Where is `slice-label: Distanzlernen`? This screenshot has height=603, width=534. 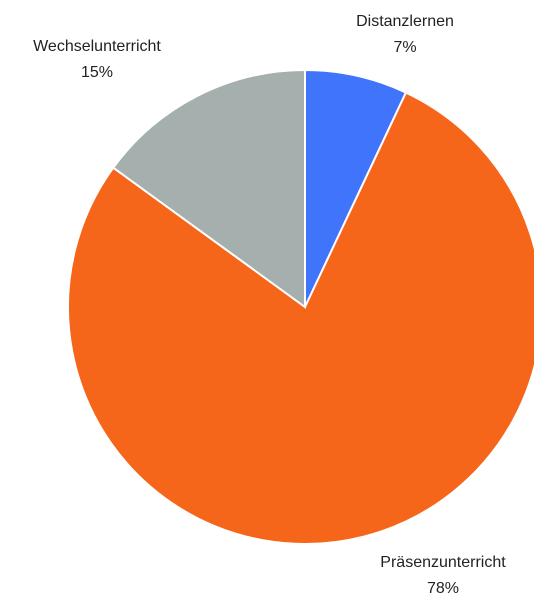 slice-label: Distanzlernen is located at coordinates (405, 21).